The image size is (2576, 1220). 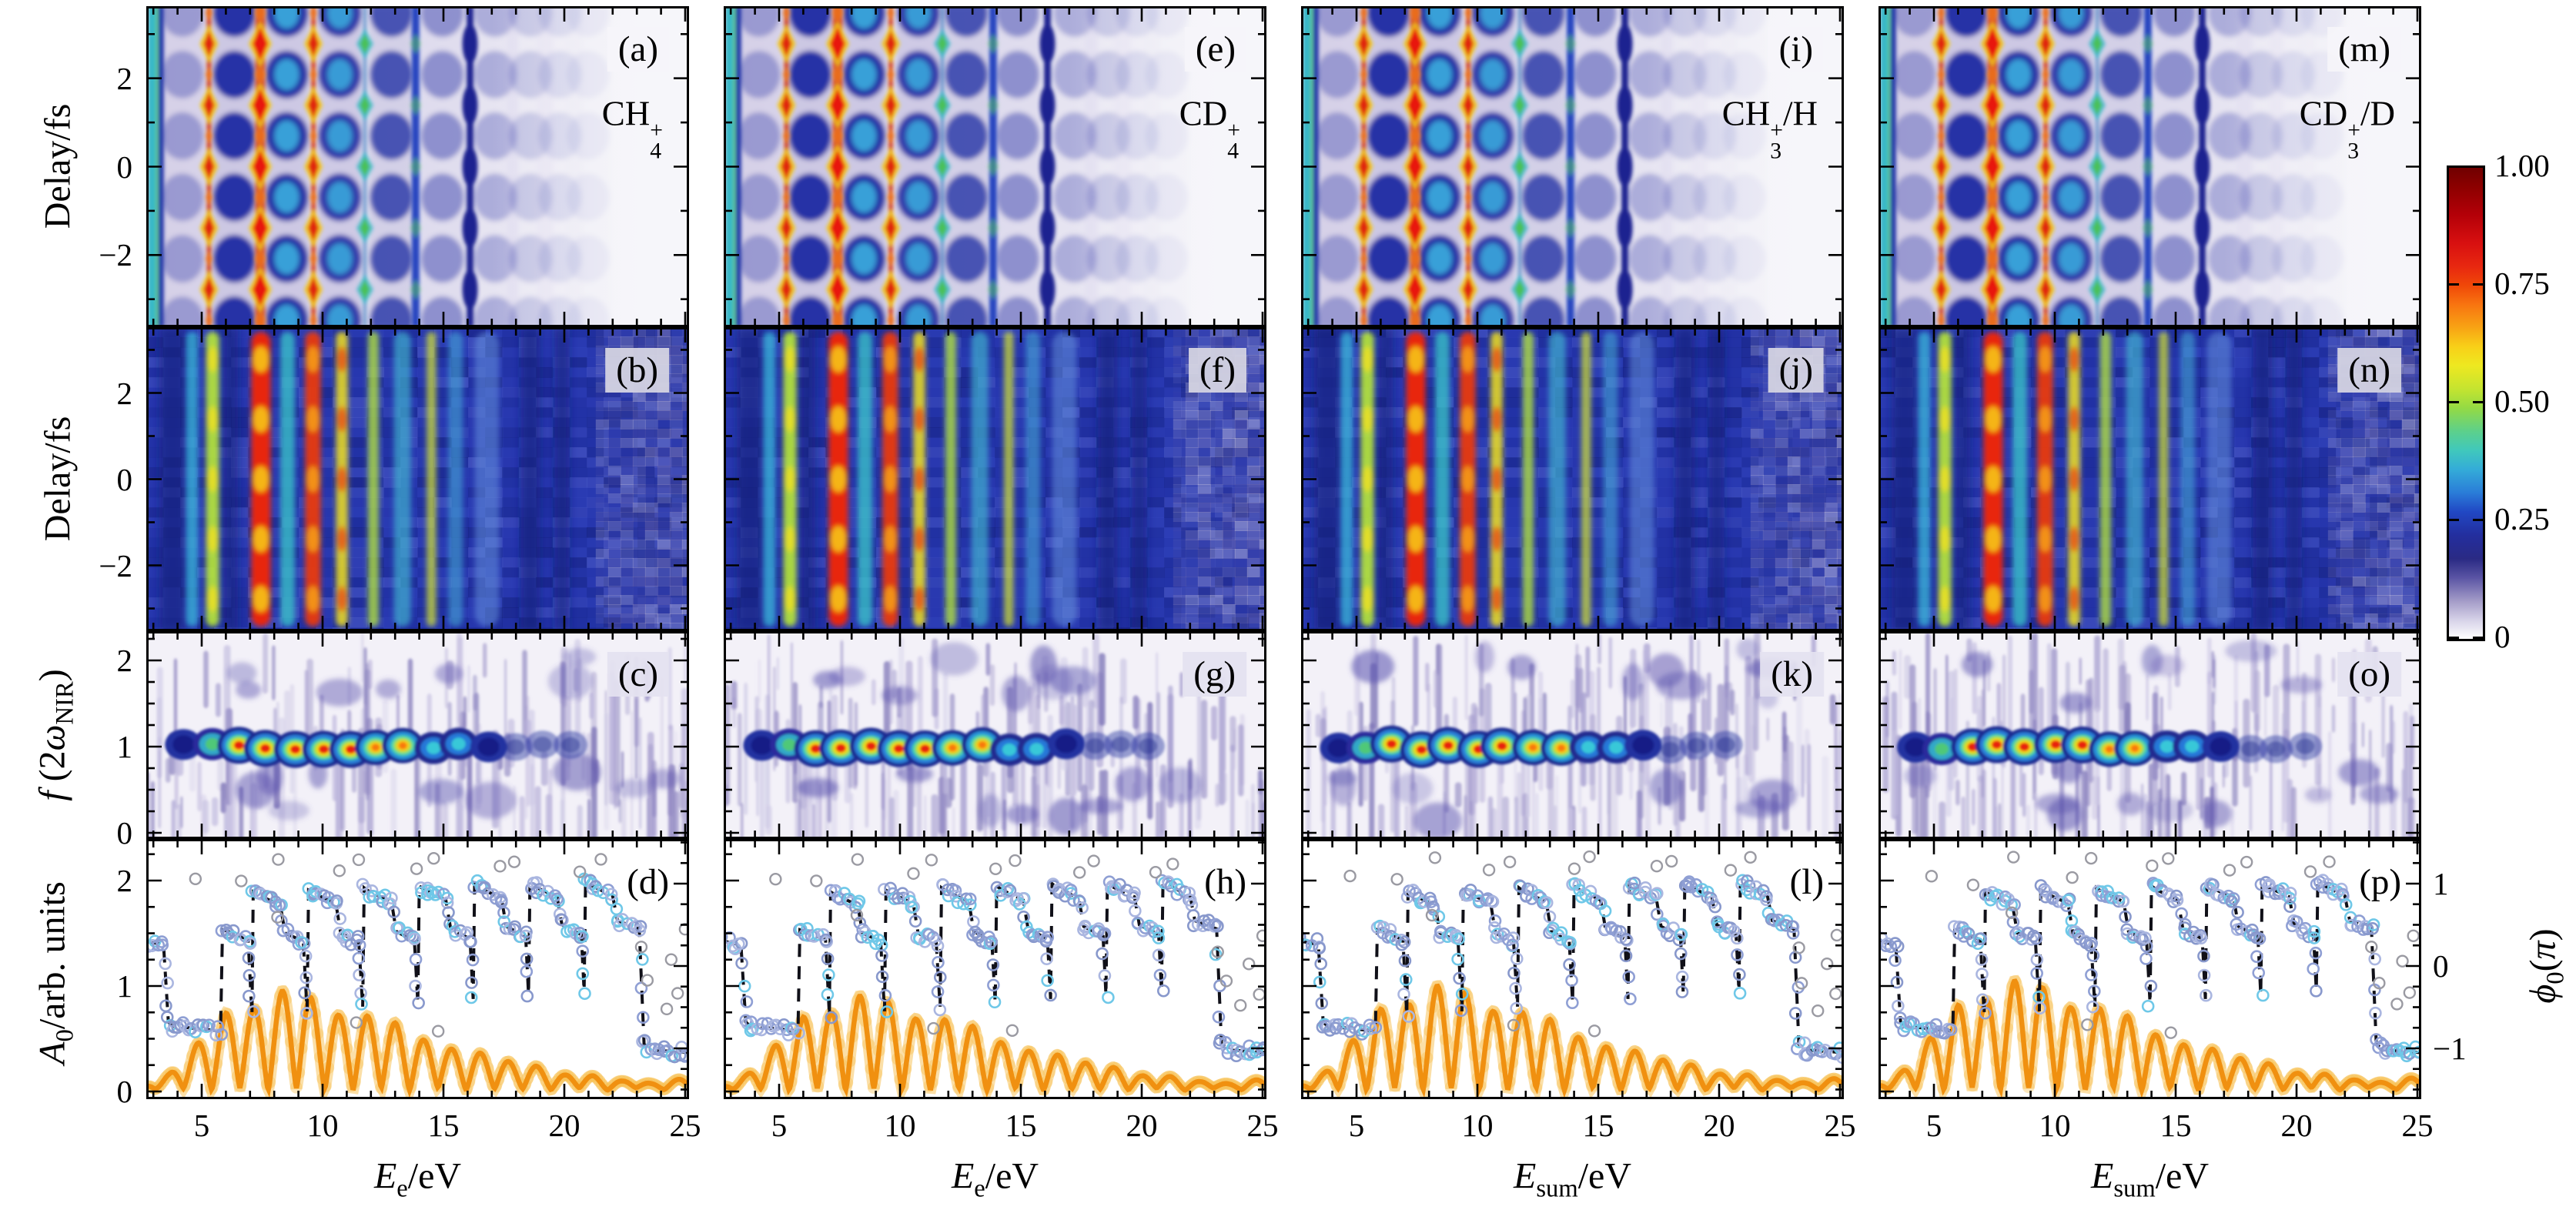 I want to click on species-label-col4: CD +3/D, so click(x=2347, y=129).